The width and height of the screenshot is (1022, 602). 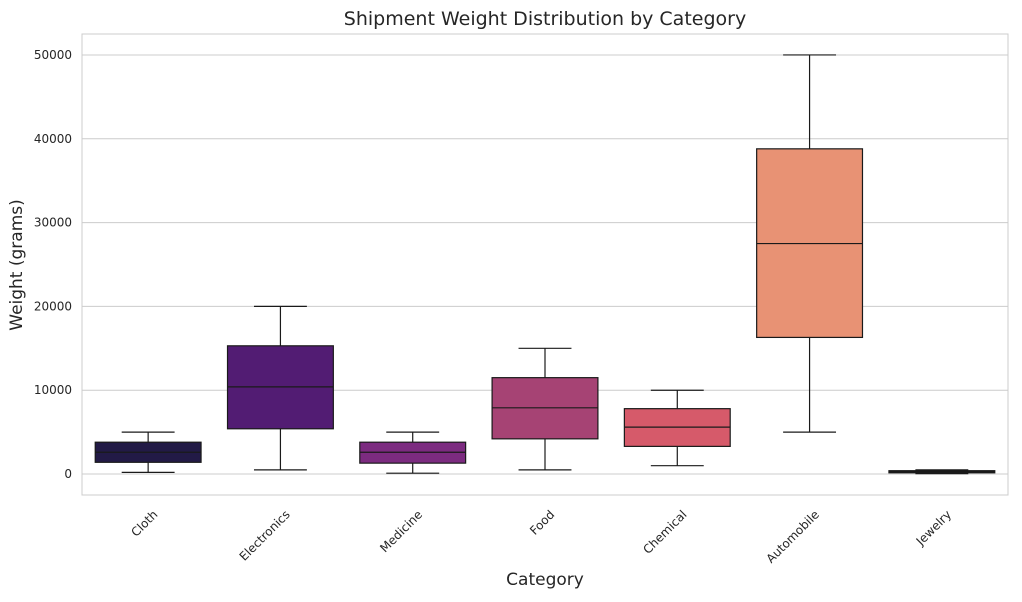 I want to click on x-tick-label: Electronics, so click(x=265, y=535).